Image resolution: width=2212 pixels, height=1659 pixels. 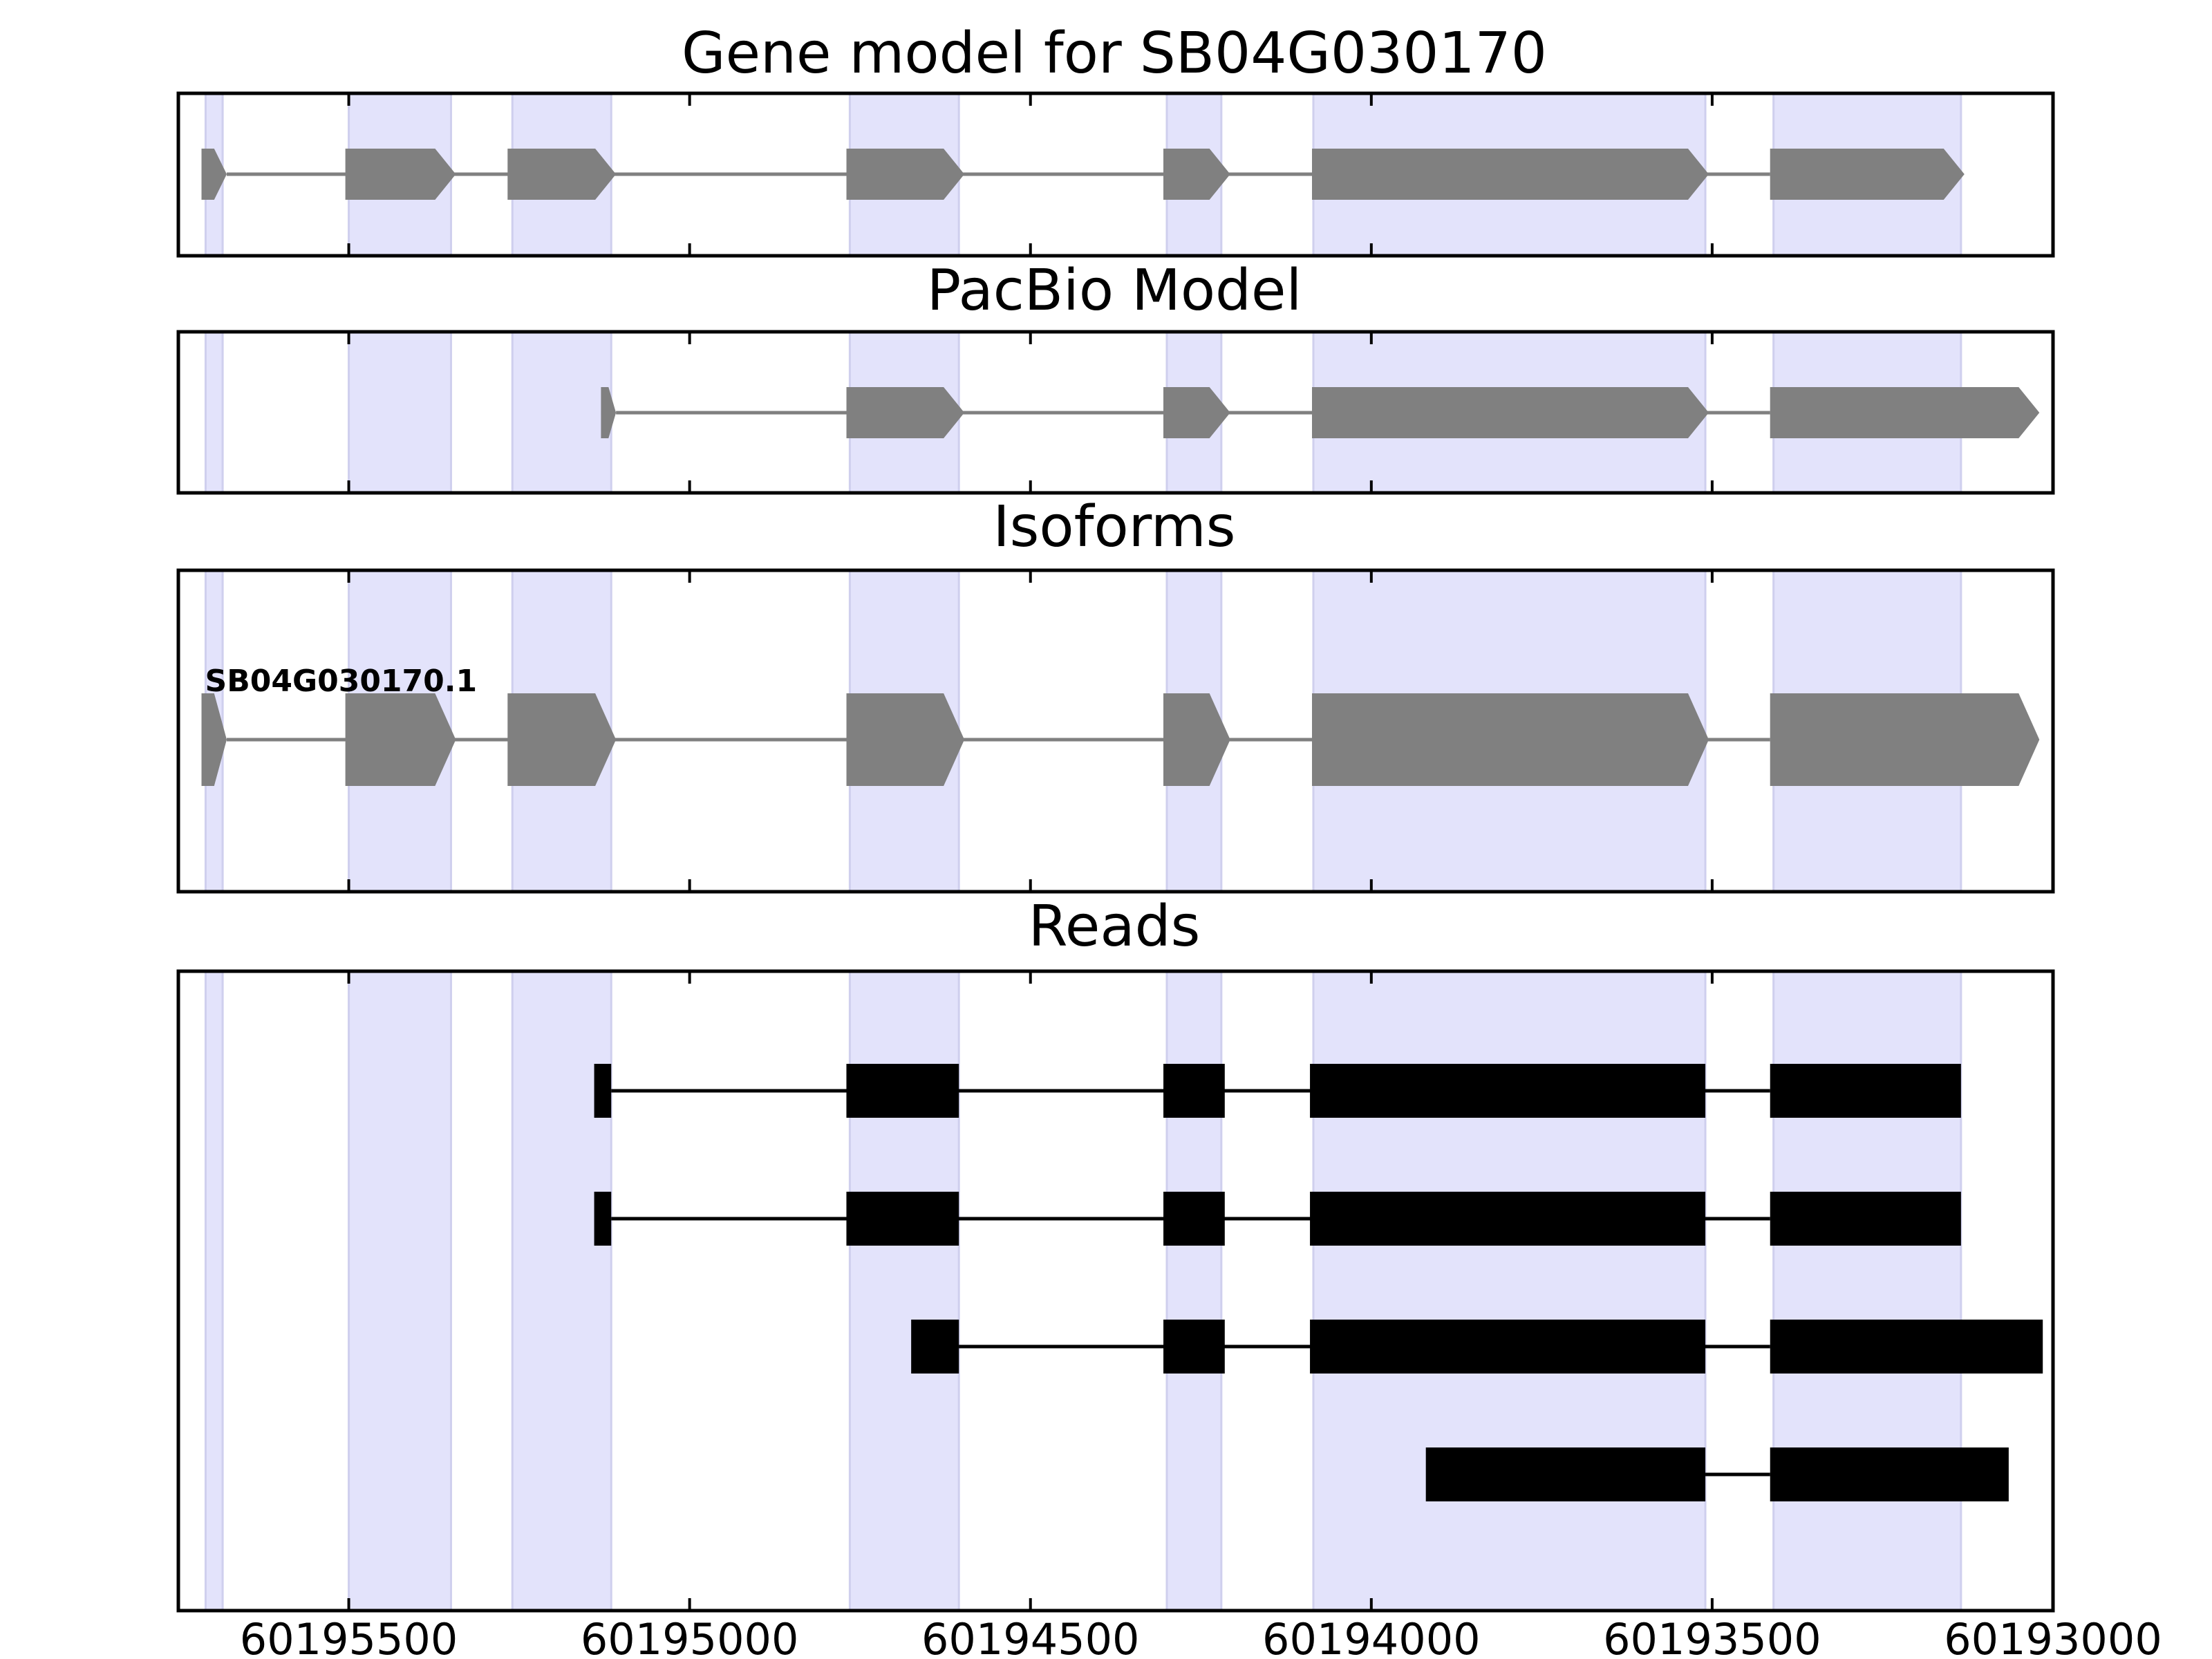 I want to click on x-tick-label: 60194500, so click(x=1030, y=1637).